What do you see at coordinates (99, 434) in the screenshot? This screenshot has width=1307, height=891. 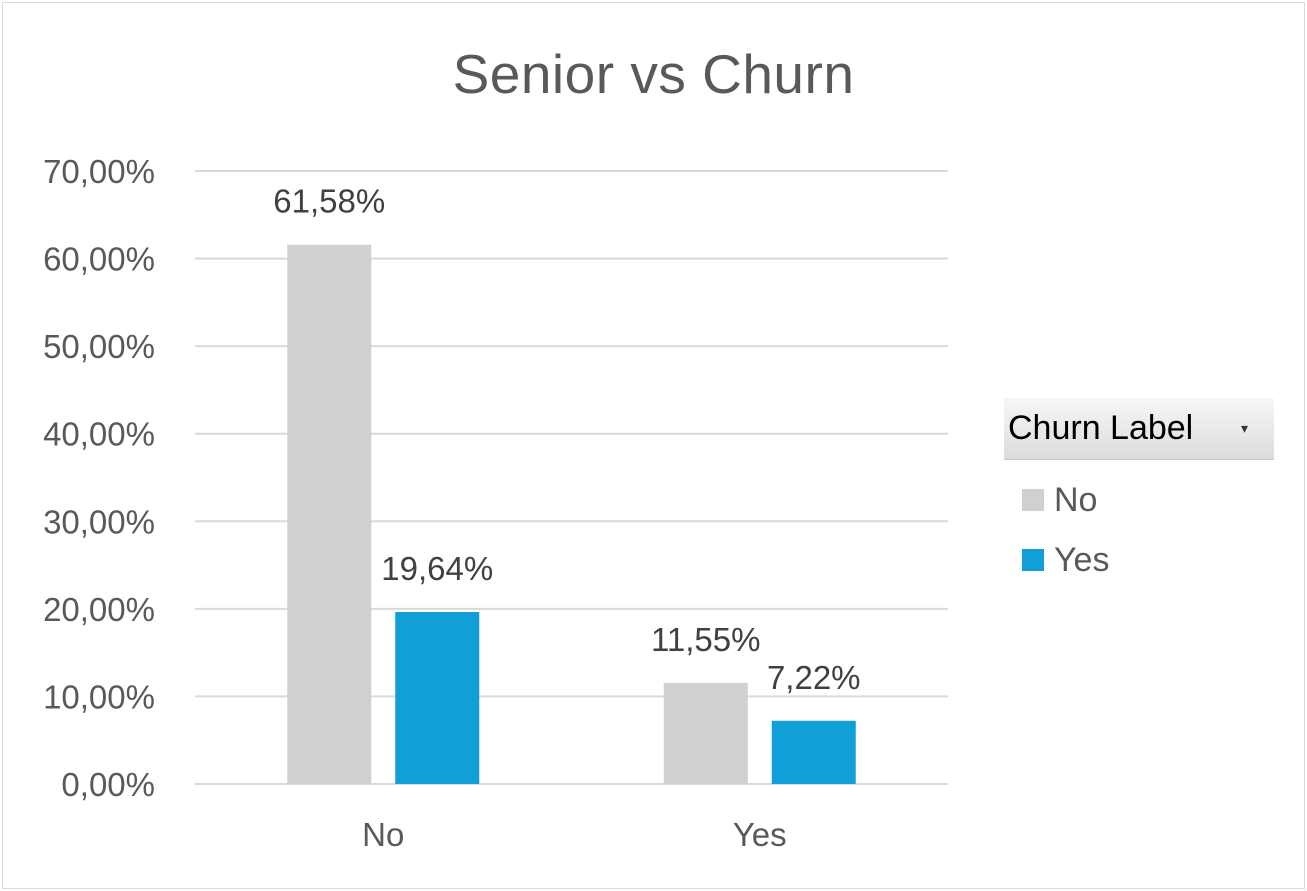 I see `y-tick-label: 40,00%` at bounding box center [99, 434].